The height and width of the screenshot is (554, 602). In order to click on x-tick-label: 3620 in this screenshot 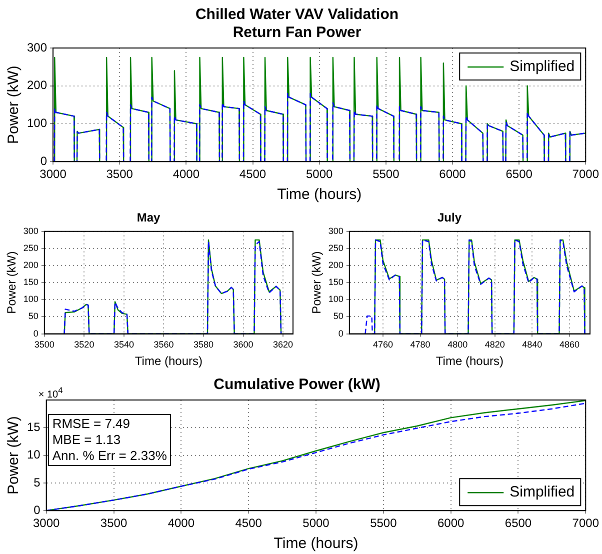, I will do `click(283, 345)`.